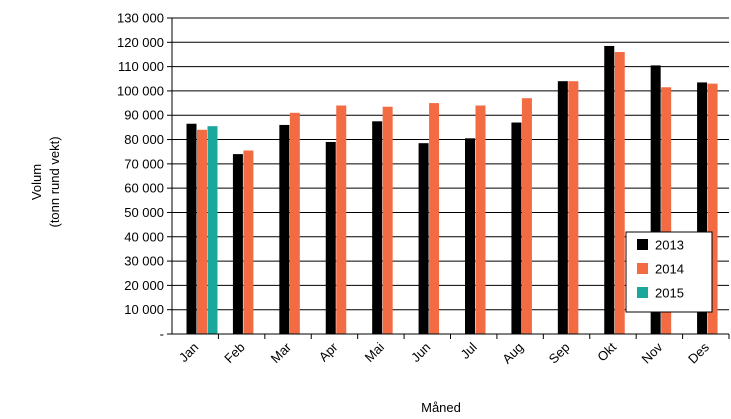 This screenshot has width=731, height=419. What do you see at coordinates (444, 352) in the screenshot?
I see `x-tick-labels: Jan Feb Mar Apr Mai Jun Jul Aug Sep Okt Nov Des` at bounding box center [444, 352].